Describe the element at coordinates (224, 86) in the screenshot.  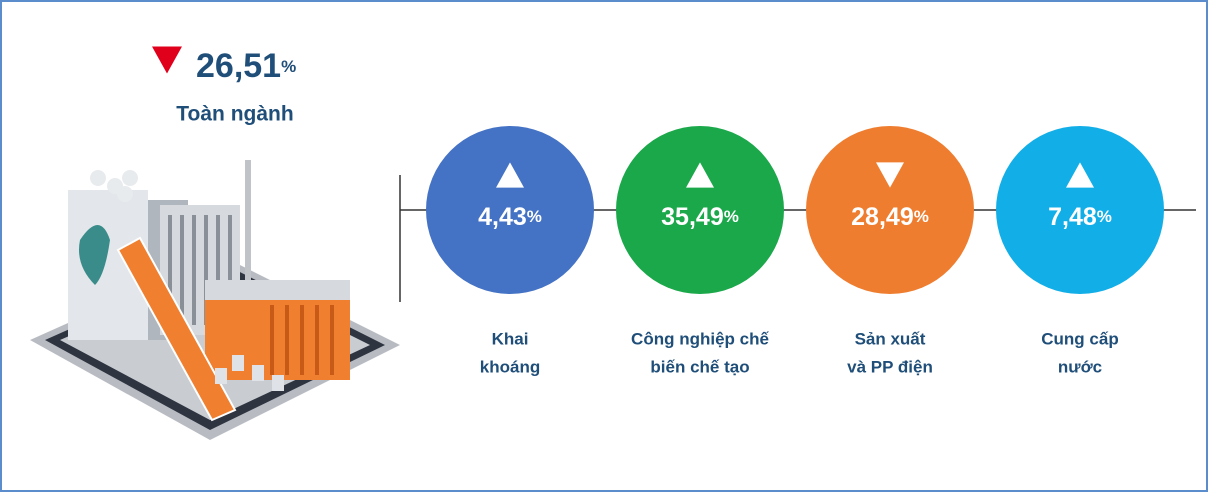
I see `summary: 26,51% Toàn ngành` at that location.